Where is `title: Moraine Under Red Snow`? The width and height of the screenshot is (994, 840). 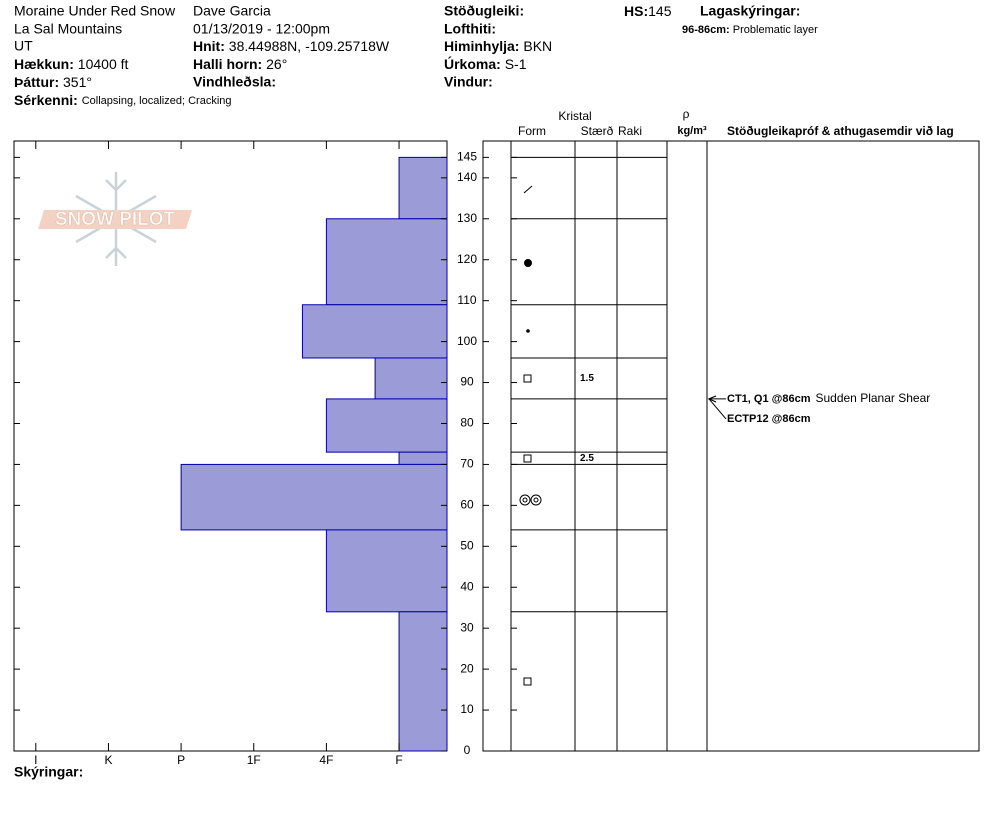 title: Moraine Under Red Snow is located at coordinates (95, 11).